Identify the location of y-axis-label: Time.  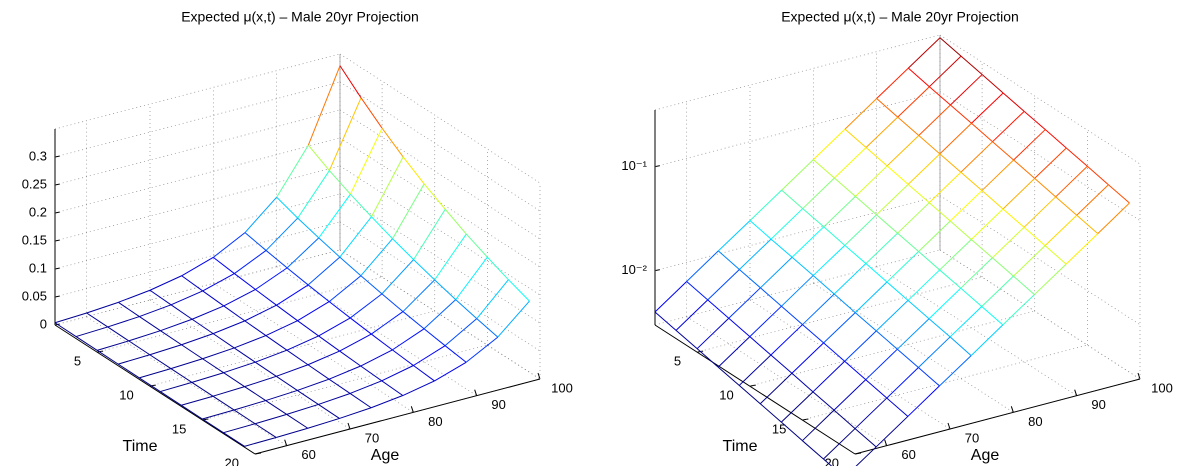
(740, 446).